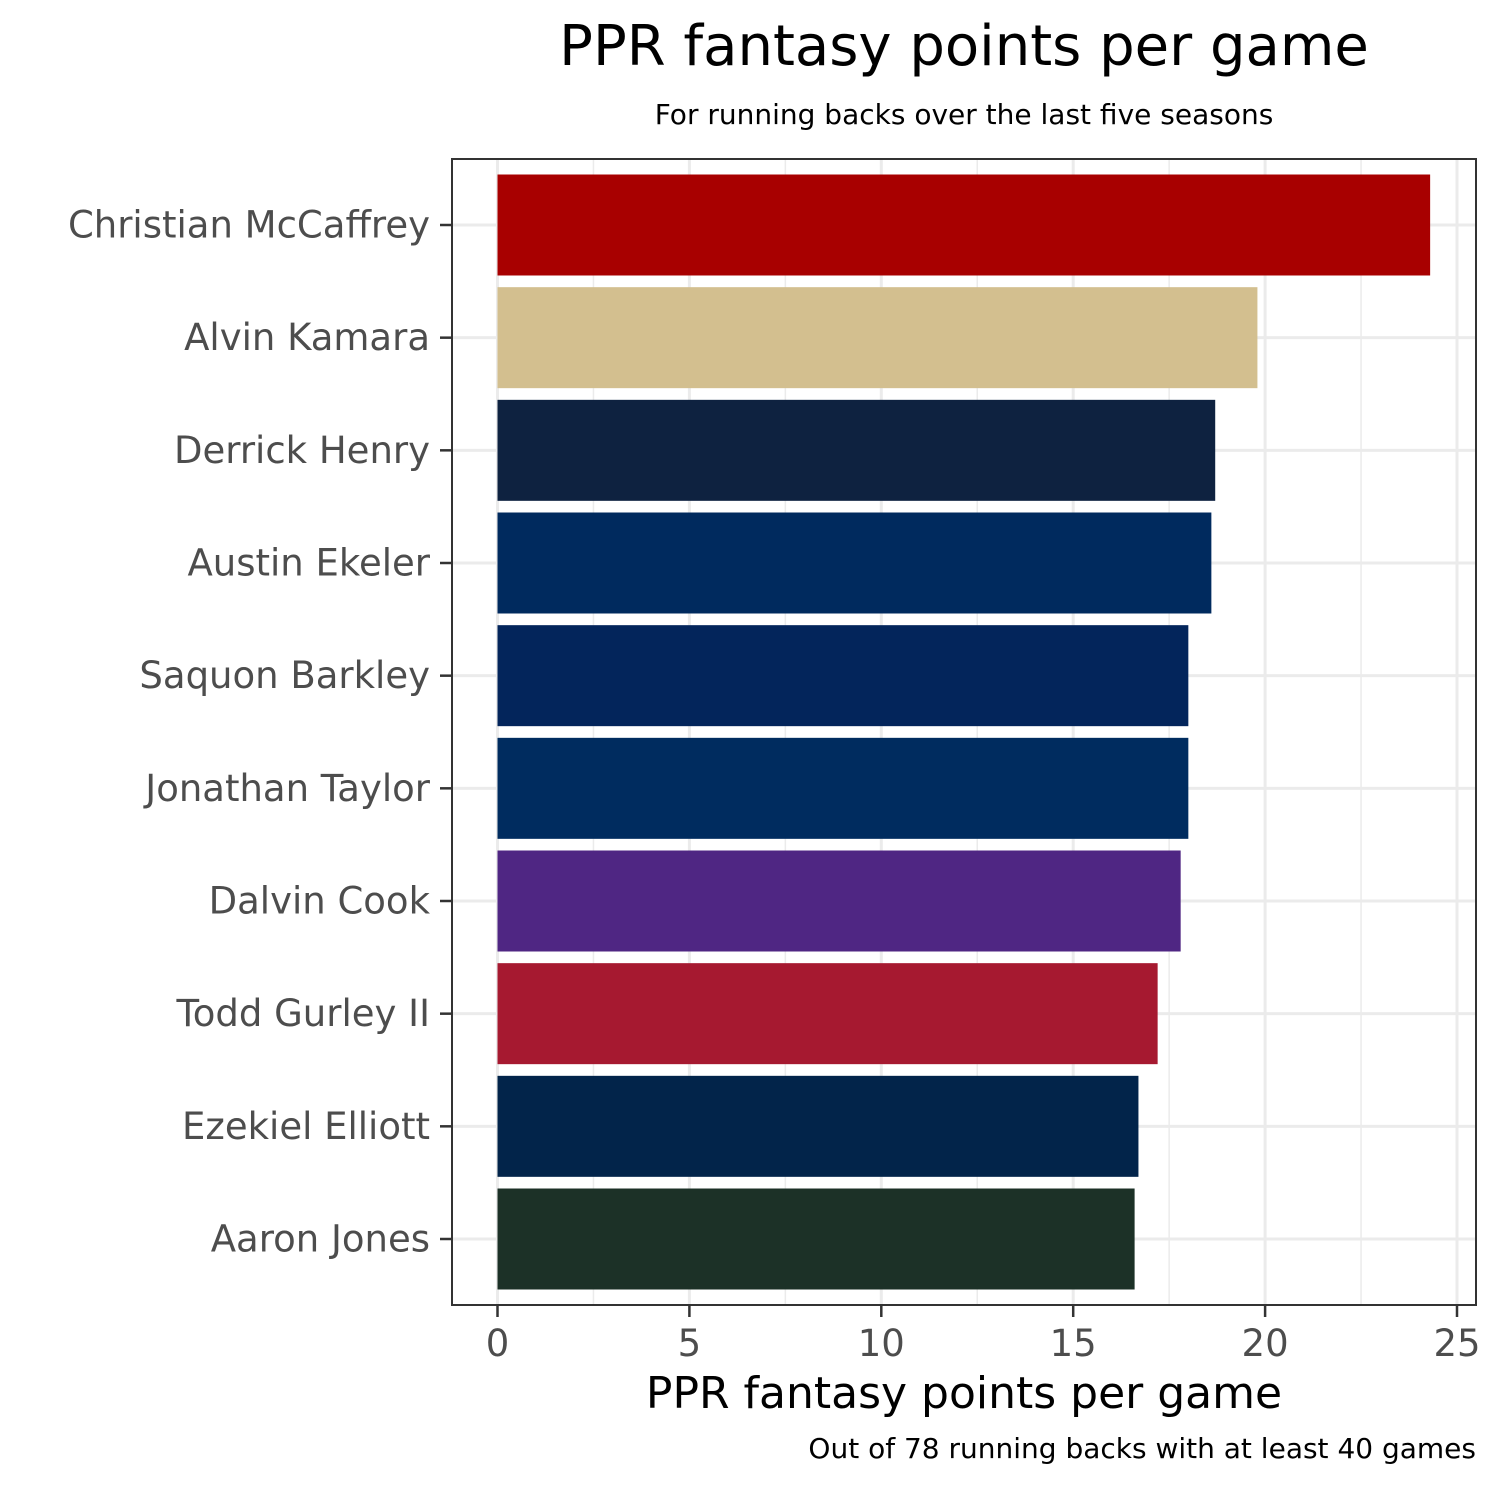  What do you see at coordinates (690, 1343) in the screenshot?
I see `x-tick-label: 5` at bounding box center [690, 1343].